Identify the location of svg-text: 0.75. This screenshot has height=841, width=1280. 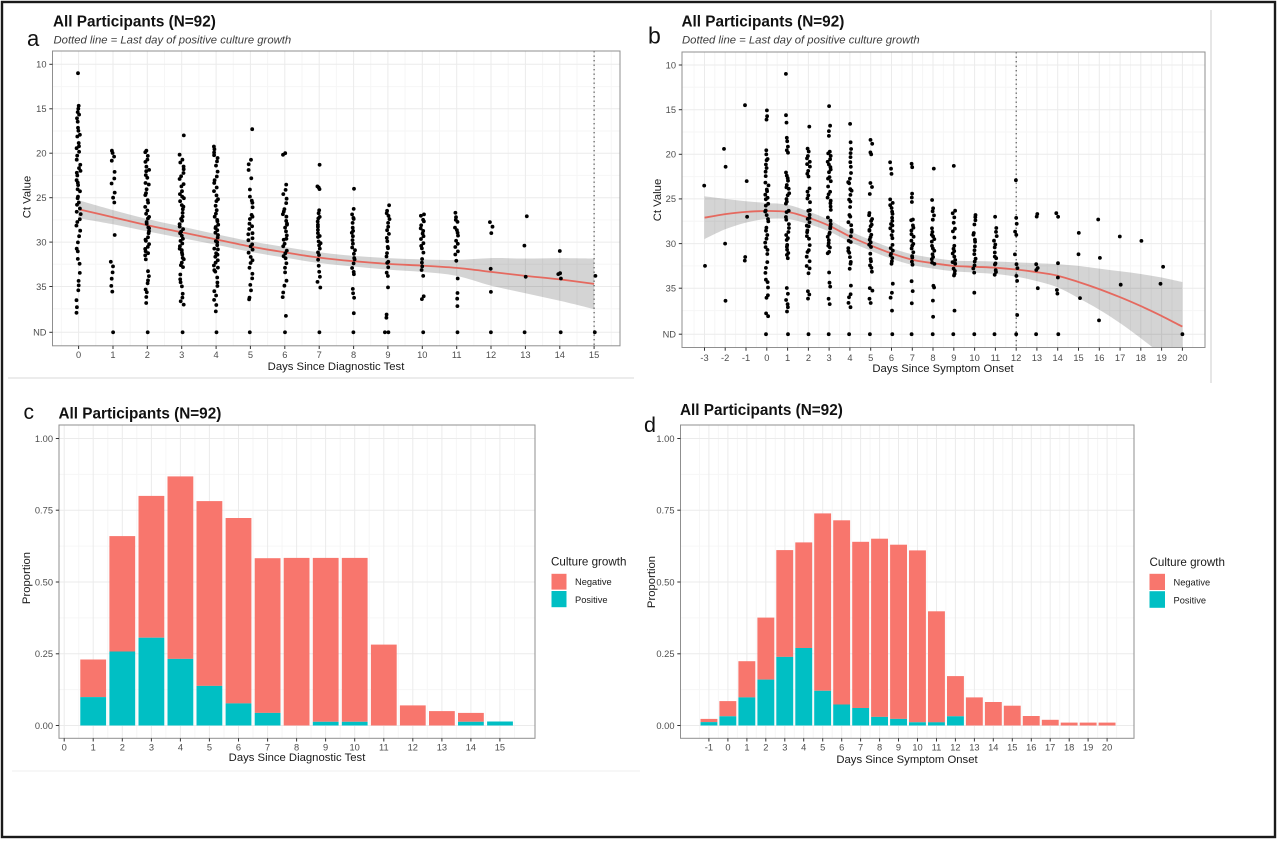
(665, 511).